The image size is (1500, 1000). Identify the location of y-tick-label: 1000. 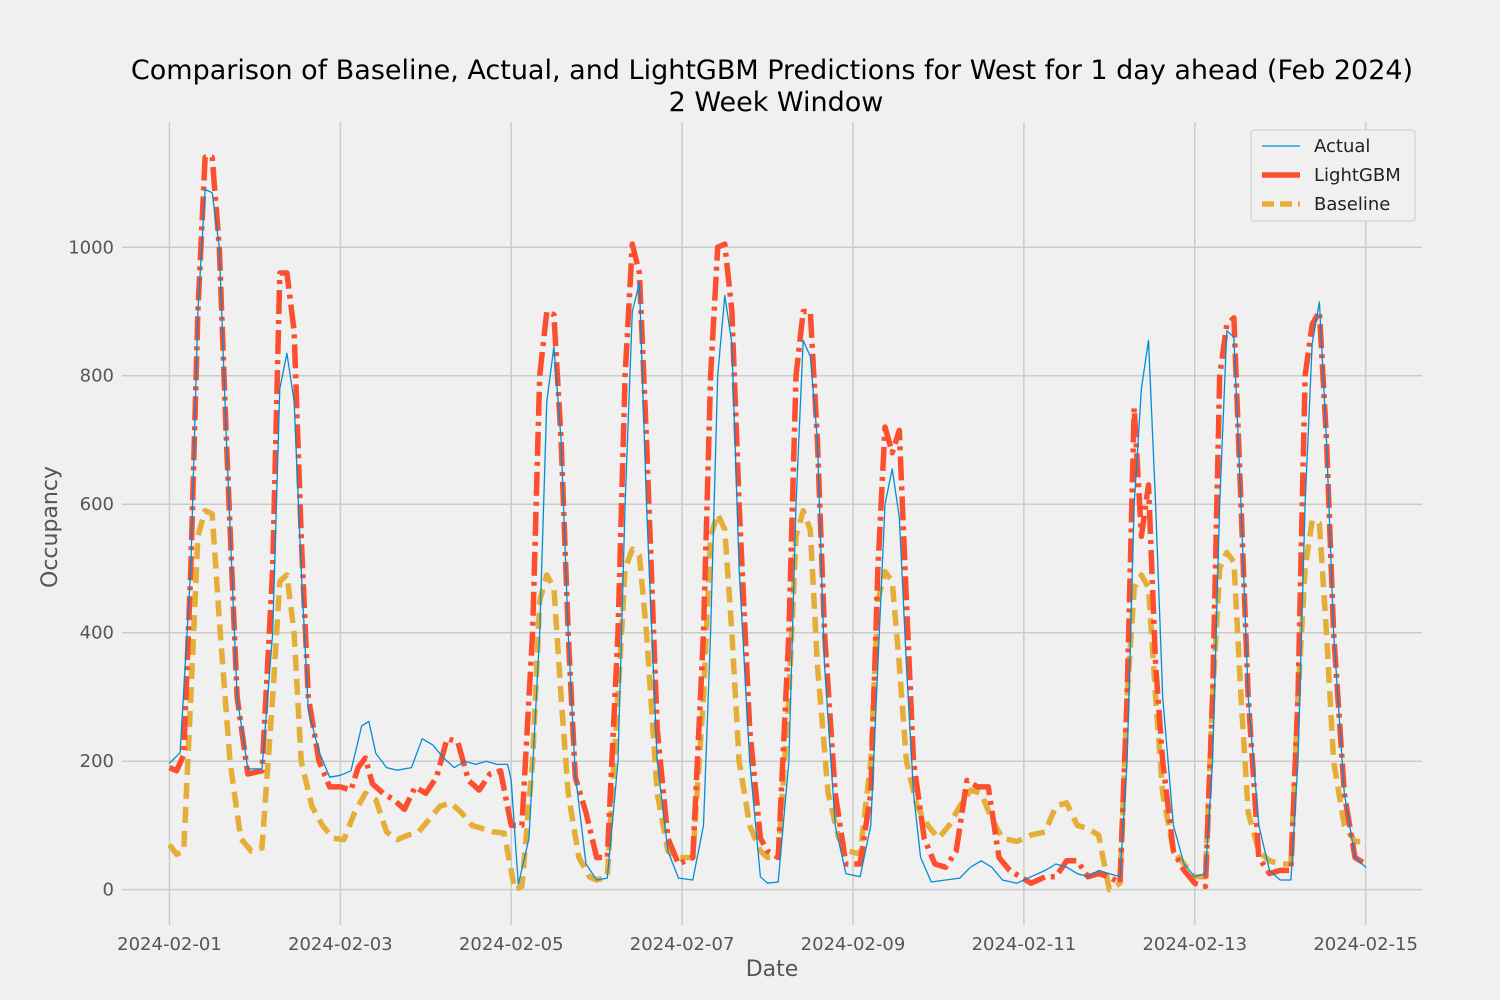
(91, 247).